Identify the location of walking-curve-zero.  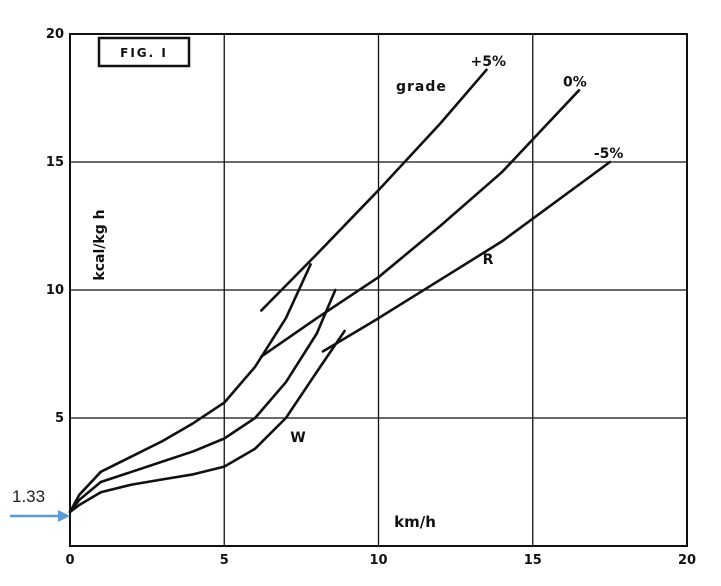
(202, 401).